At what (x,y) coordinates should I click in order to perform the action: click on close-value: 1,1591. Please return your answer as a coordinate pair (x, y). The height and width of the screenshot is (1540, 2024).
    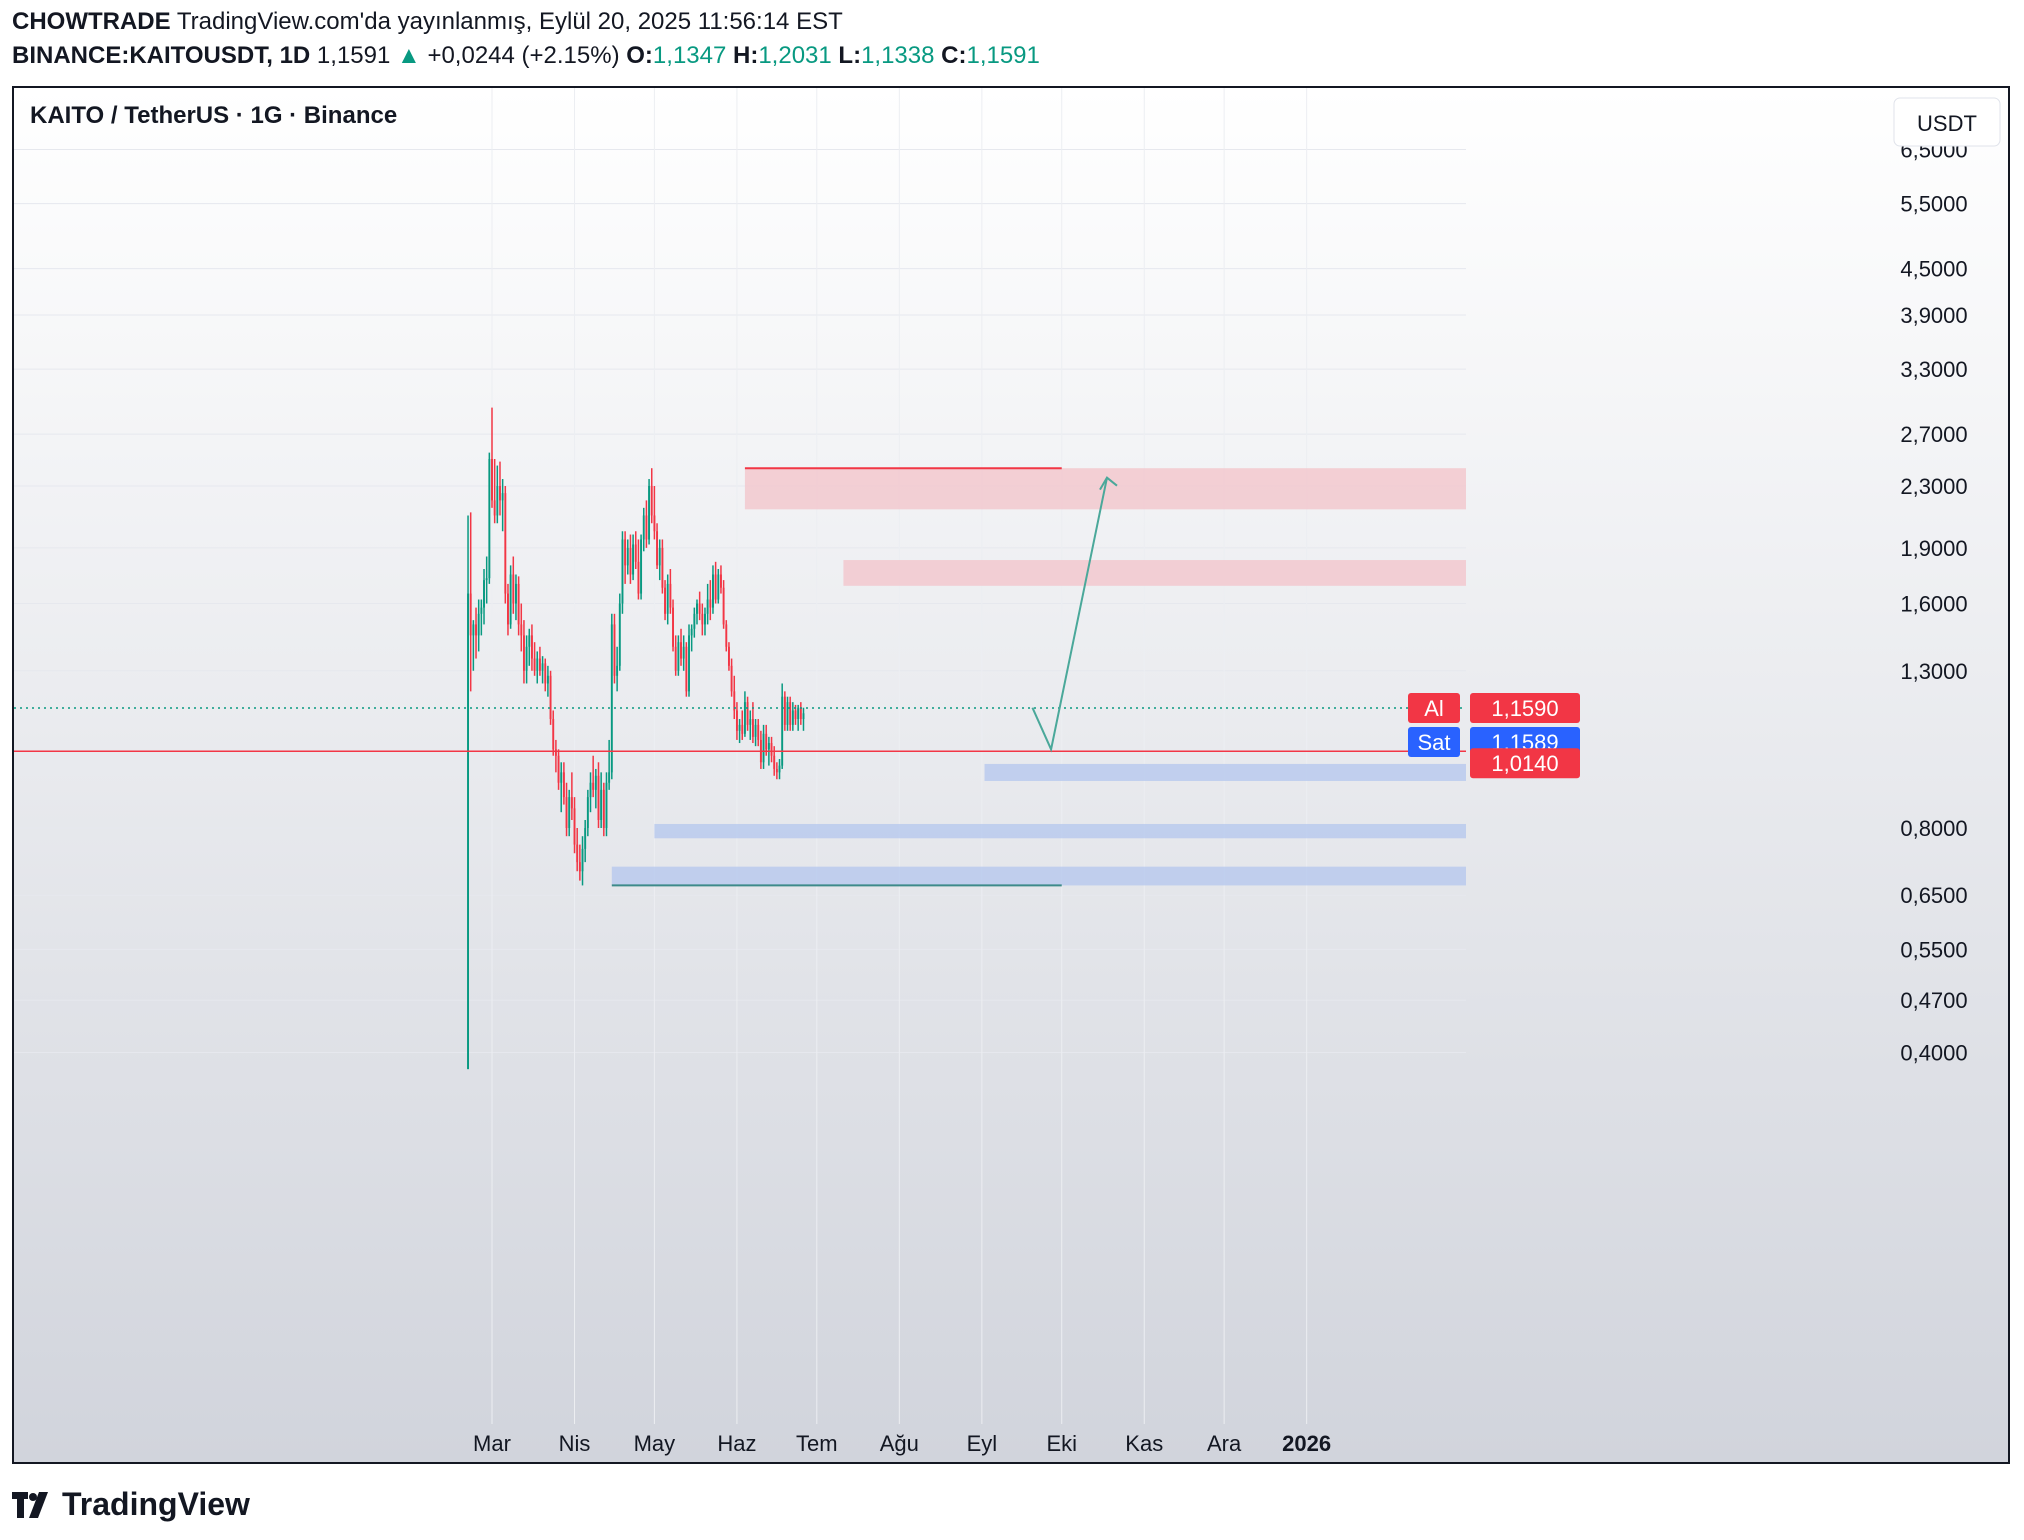
    Looking at the image, I should click on (1003, 55).